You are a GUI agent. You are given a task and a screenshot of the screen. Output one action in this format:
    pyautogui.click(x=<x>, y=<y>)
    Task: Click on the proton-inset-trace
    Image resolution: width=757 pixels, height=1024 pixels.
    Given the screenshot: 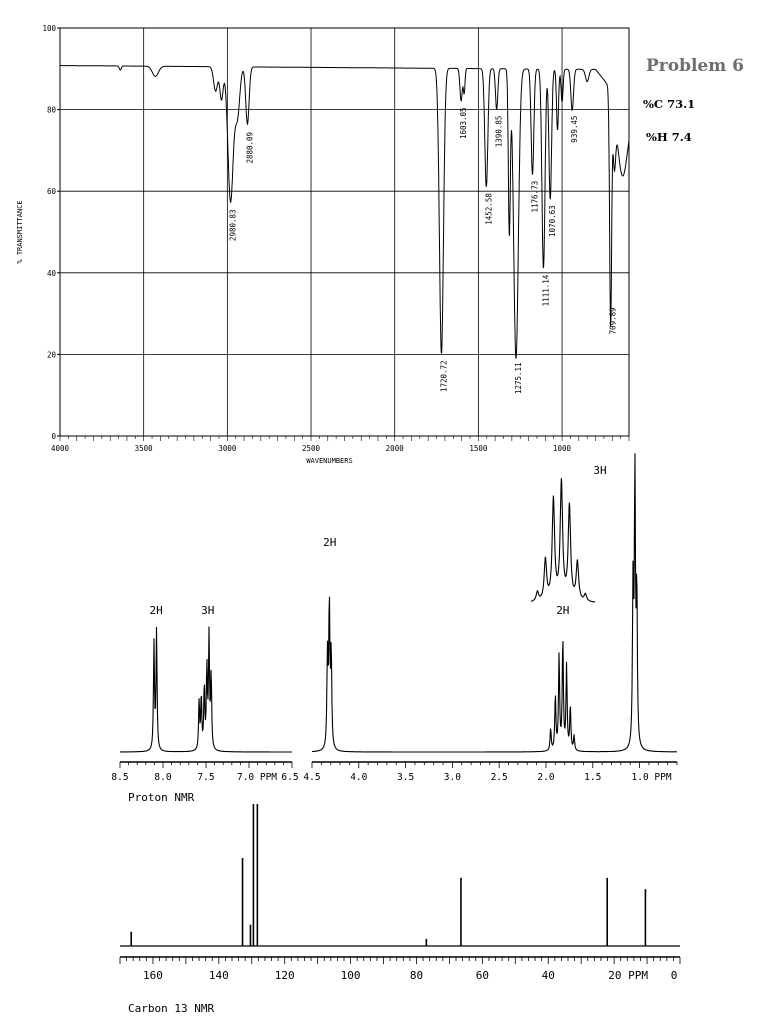 What is the action you would take?
    pyautogui.click(x=562, y=540)
    